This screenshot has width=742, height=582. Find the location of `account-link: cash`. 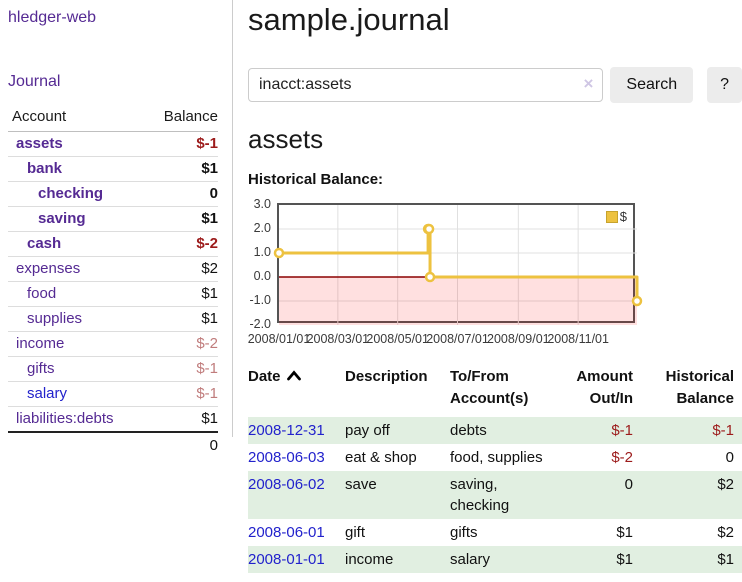

account-link: cash is located at coordinates (44, 243).